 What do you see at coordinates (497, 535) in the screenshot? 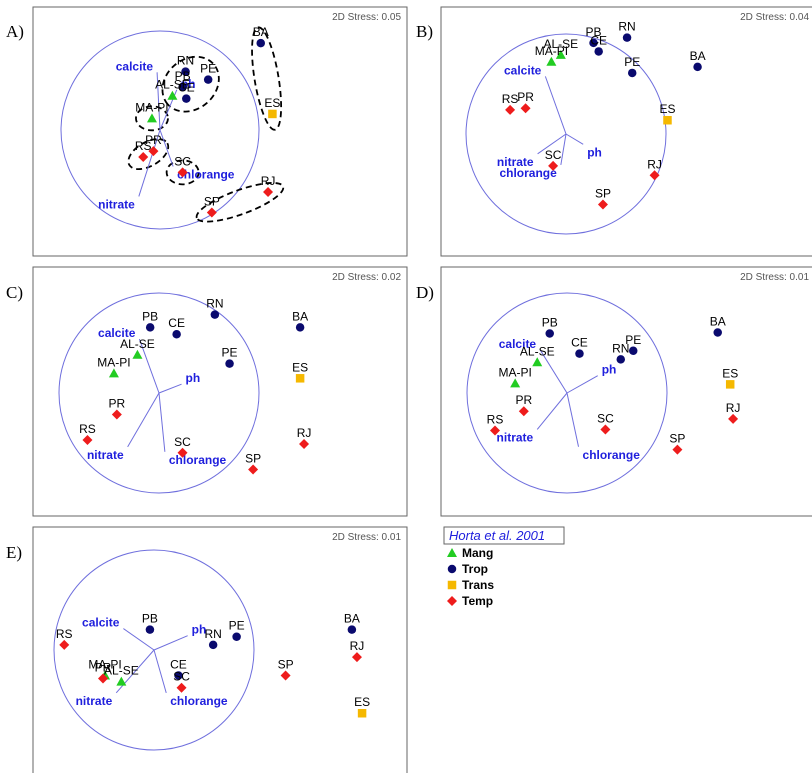
I see `legend-title: Horta et al. 2001` at bounding box center [497, 535].